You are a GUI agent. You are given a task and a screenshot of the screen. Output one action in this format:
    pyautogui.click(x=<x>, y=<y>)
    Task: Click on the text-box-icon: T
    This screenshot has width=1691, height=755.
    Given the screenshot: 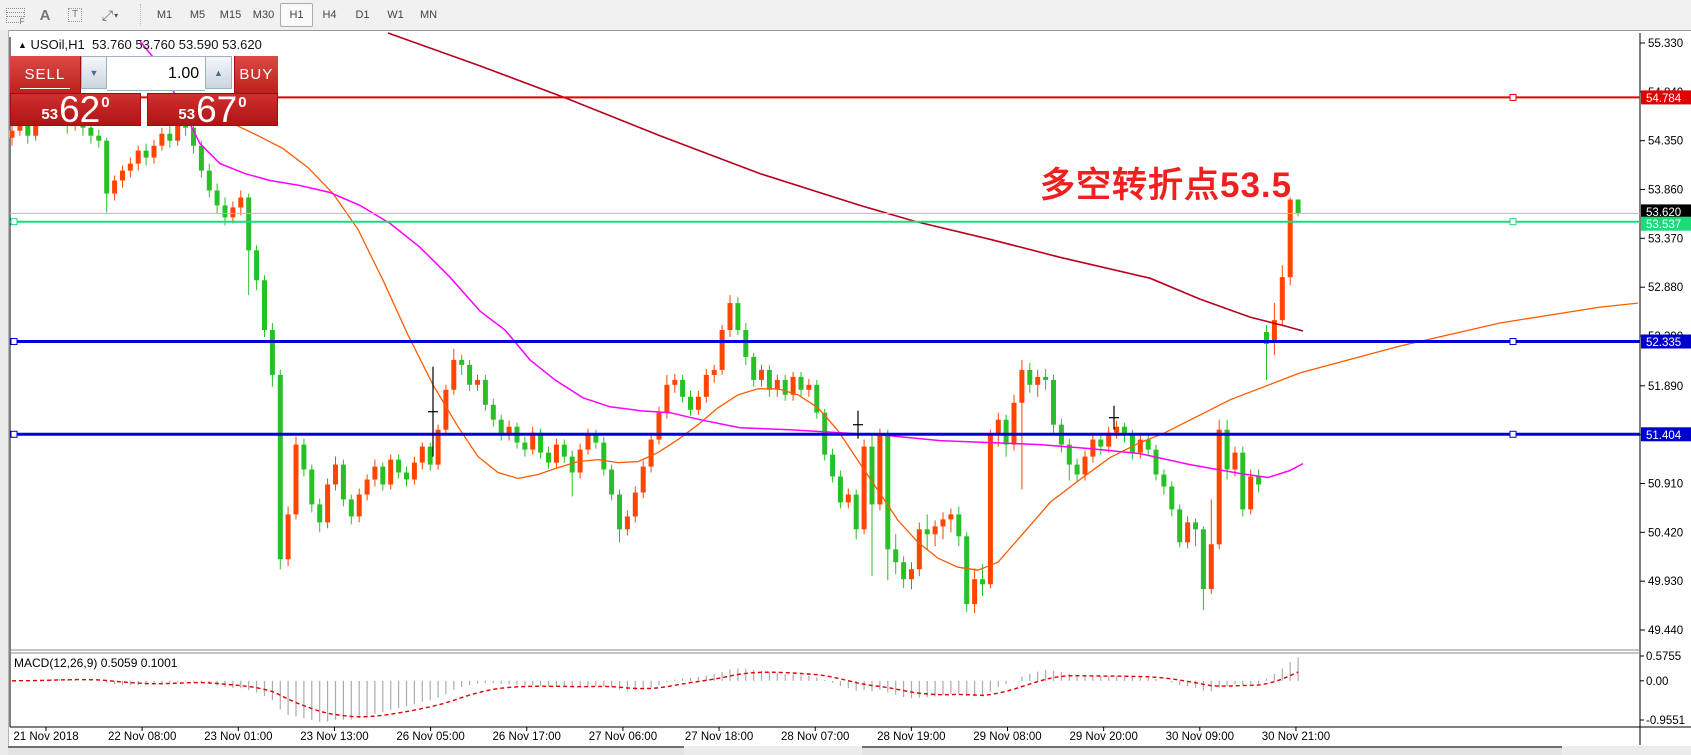 What is the action you would take?
    pyautogui.click(x=75, y=15)
    